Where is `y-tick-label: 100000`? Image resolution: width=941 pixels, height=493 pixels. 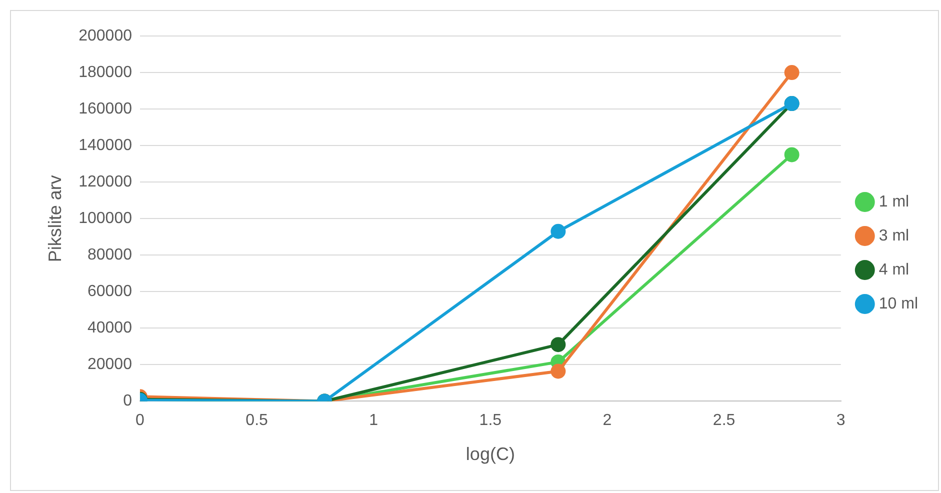 y-tick-label: 100000 is located at coordinates (105, 219).